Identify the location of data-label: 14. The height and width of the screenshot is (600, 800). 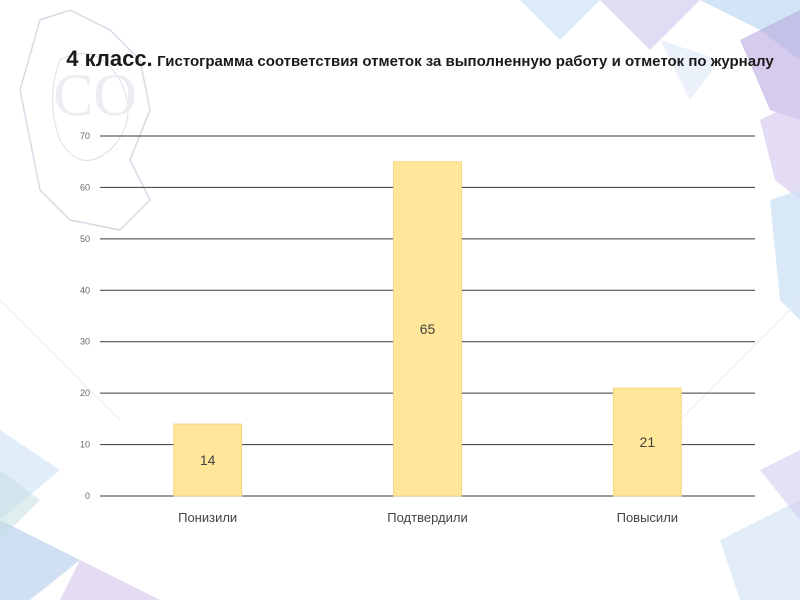
(208, 460).